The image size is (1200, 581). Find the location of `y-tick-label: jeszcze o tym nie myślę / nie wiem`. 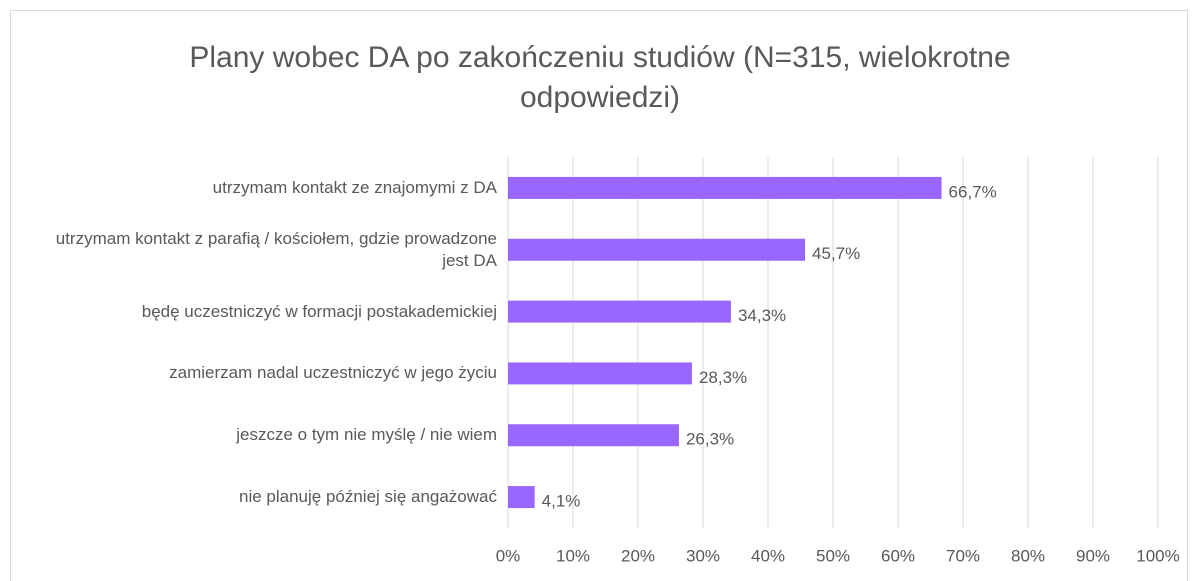

y-tick-label: jeszcze o tym nie myślę / nie wiem is located at coordinates (366, 435).